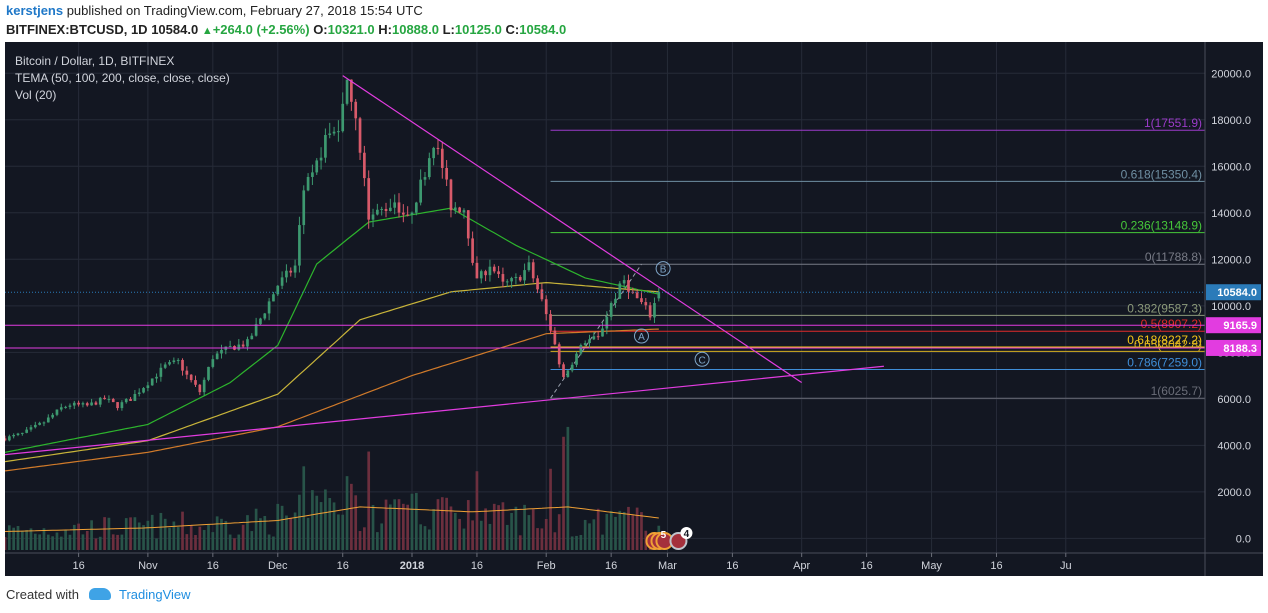 The height and width of the screenshot is (613, 1268). I want to click on fib-level-label: 0.65(8042.8), so click(1168, 344).